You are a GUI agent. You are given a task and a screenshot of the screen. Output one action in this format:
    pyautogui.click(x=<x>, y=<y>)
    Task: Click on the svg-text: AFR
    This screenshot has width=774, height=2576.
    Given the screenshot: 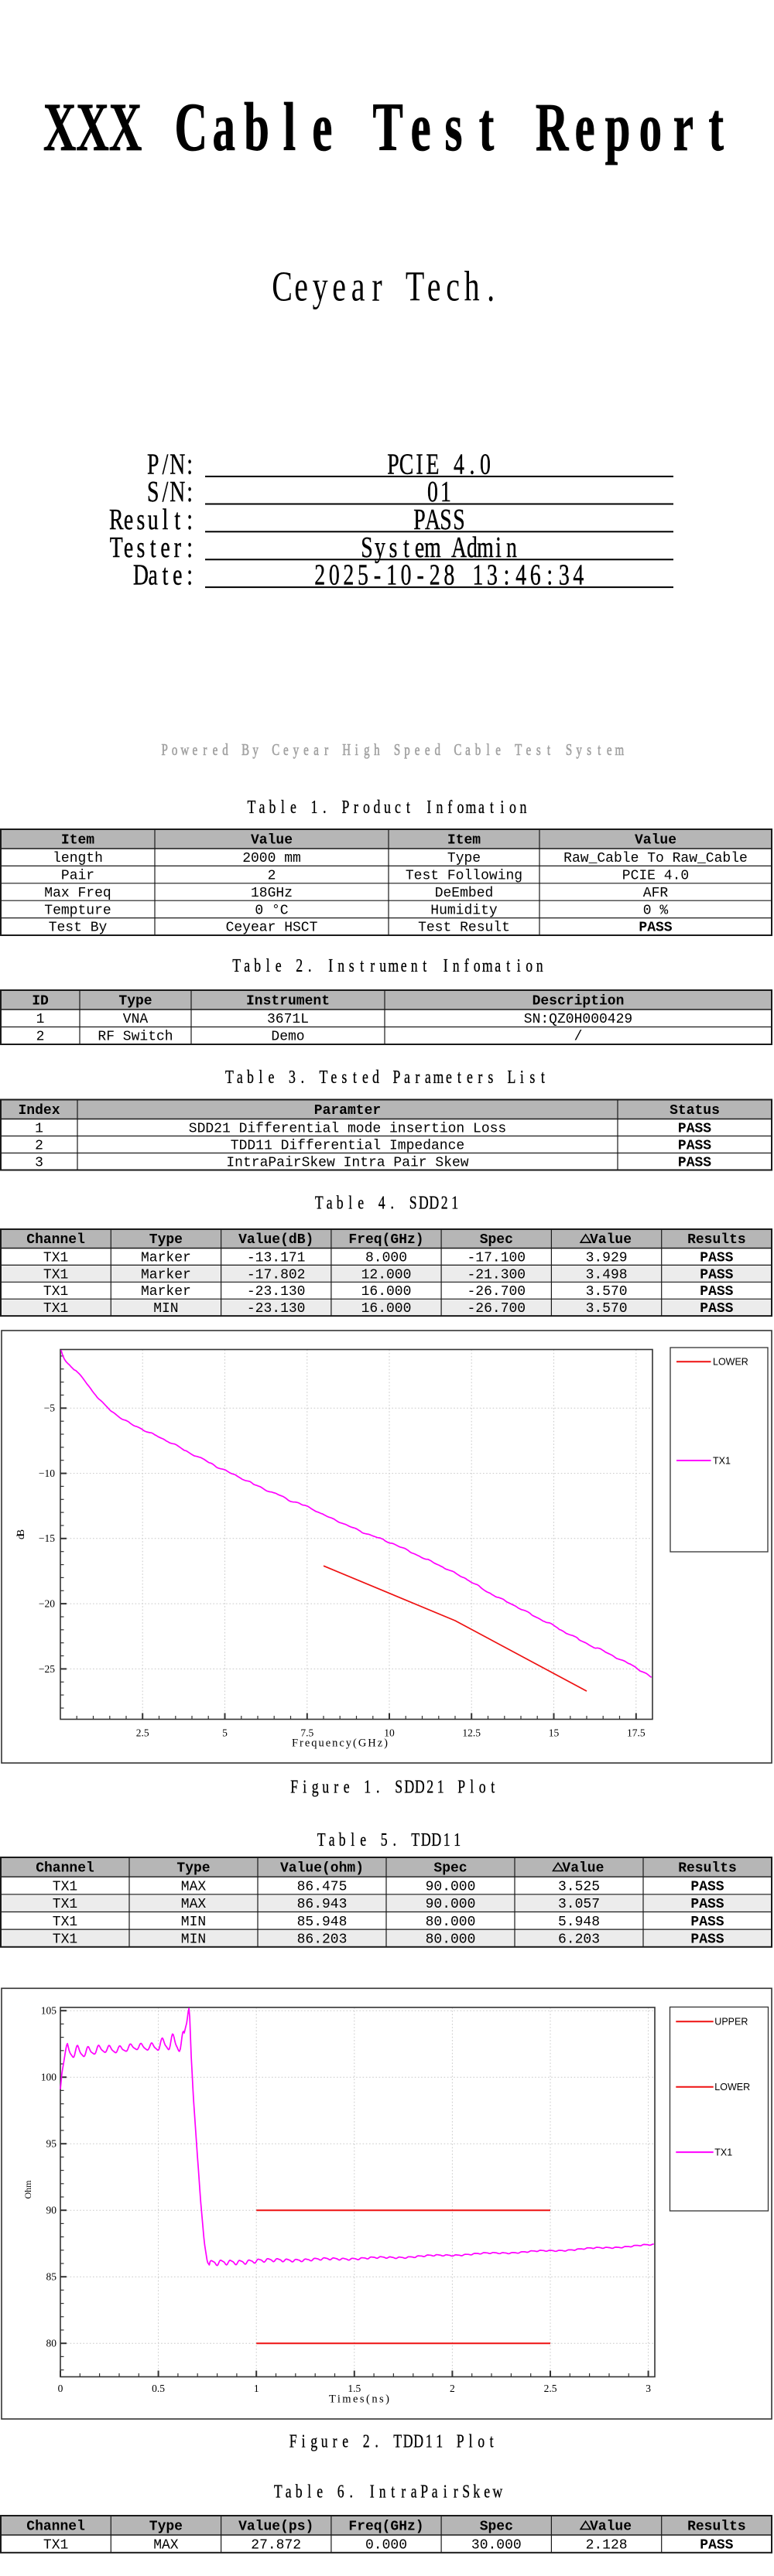 What is the action you would take?
    pyautogui.click(x=656, y=893)
    